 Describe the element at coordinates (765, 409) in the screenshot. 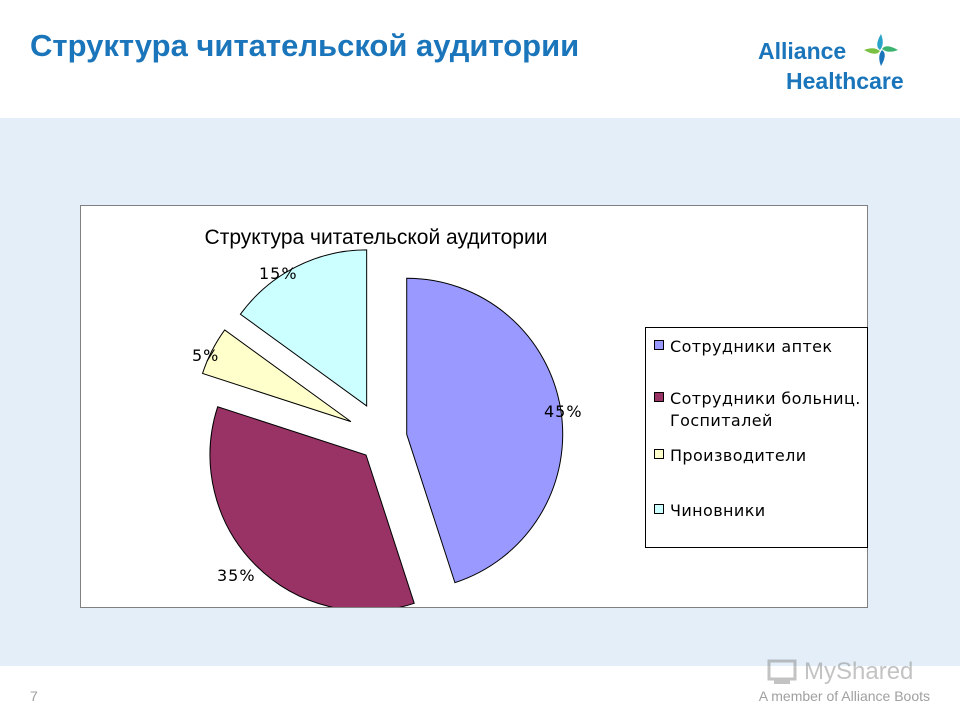

I see `legend-label: Сотрудники больниц. Госпиталей` at that location.